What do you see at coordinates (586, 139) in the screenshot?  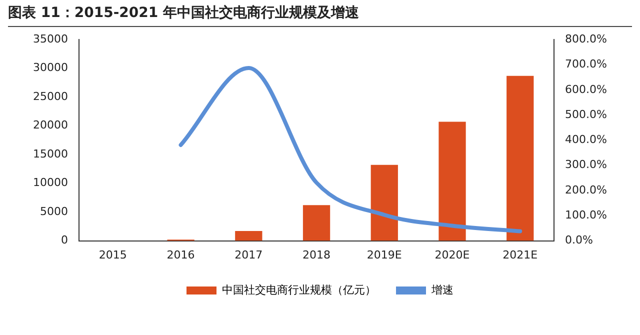 I see `y2-tick-label: 400.0%` at bounding box center [586, 139].